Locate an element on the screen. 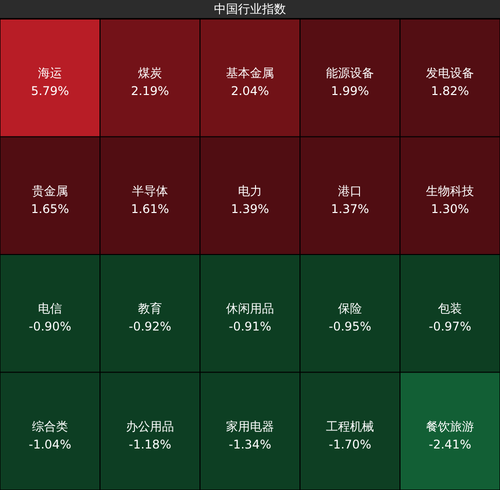 Image resolution: width=500 pixels, height=490 pixels. data-label: 5.79% is located at coordinates (50, 91).